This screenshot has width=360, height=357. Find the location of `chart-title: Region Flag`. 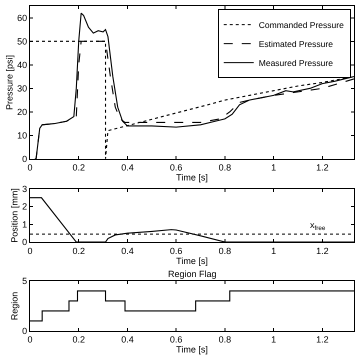

chart-title: Region Flag is located at coordinates (192, 274).